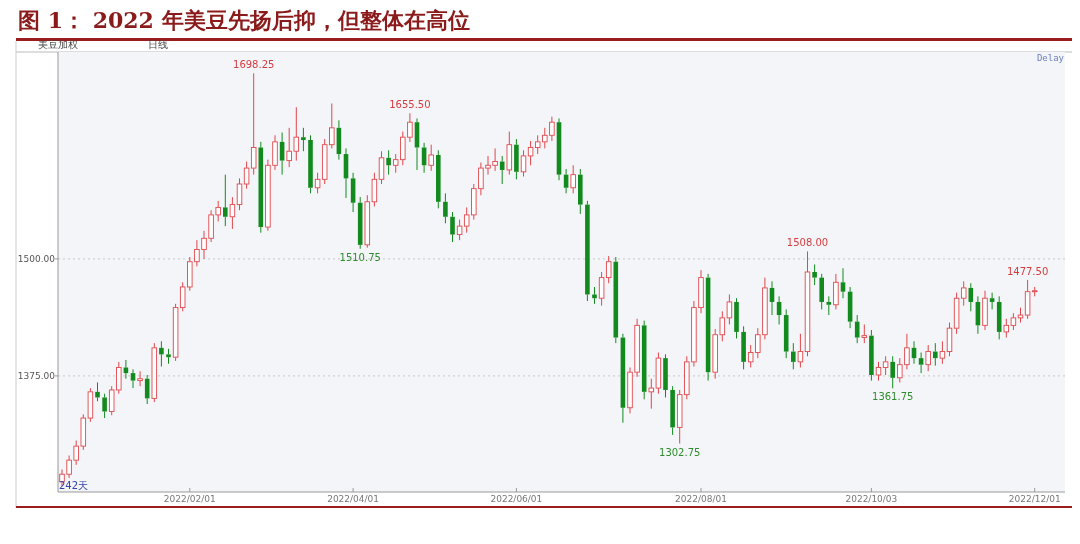 This screenshot has width=1080, height=544. What do you see at coordinates (701, 499) in the screenshot?
I see `x-tick-label: 2022/08/01` at bounding box center [701, 499].